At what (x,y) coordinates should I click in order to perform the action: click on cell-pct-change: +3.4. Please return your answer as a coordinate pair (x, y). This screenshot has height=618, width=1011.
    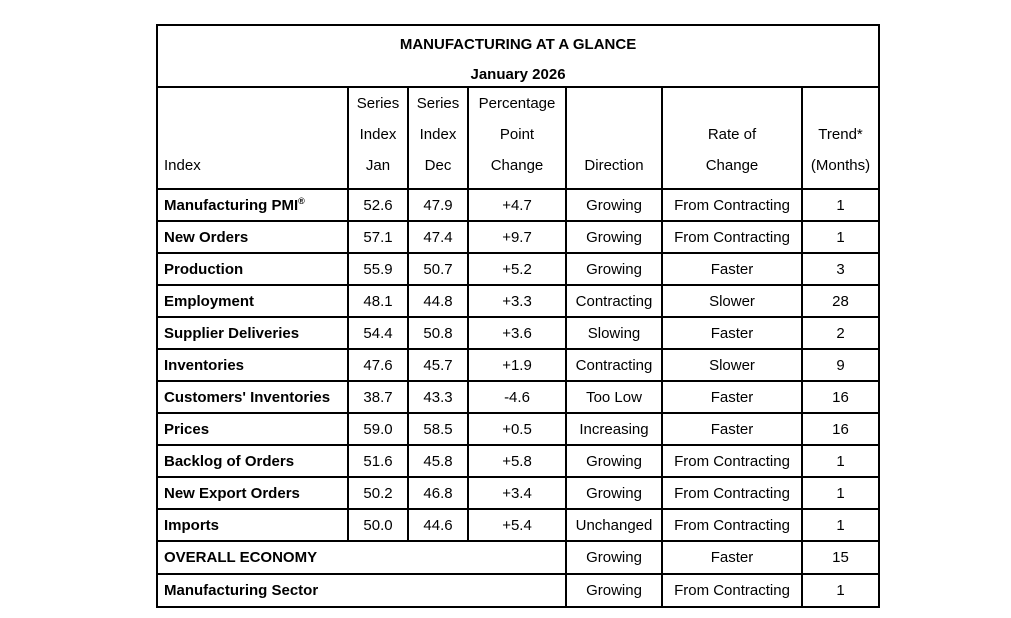
    Looking at the image, I should click on (517, 493).